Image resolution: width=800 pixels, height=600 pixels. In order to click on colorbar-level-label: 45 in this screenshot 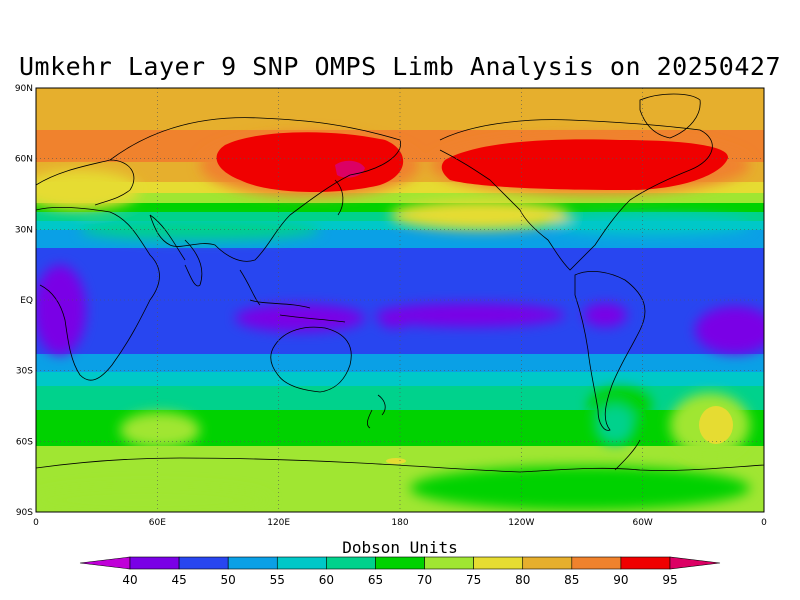, I will do `click(178, 580)`.